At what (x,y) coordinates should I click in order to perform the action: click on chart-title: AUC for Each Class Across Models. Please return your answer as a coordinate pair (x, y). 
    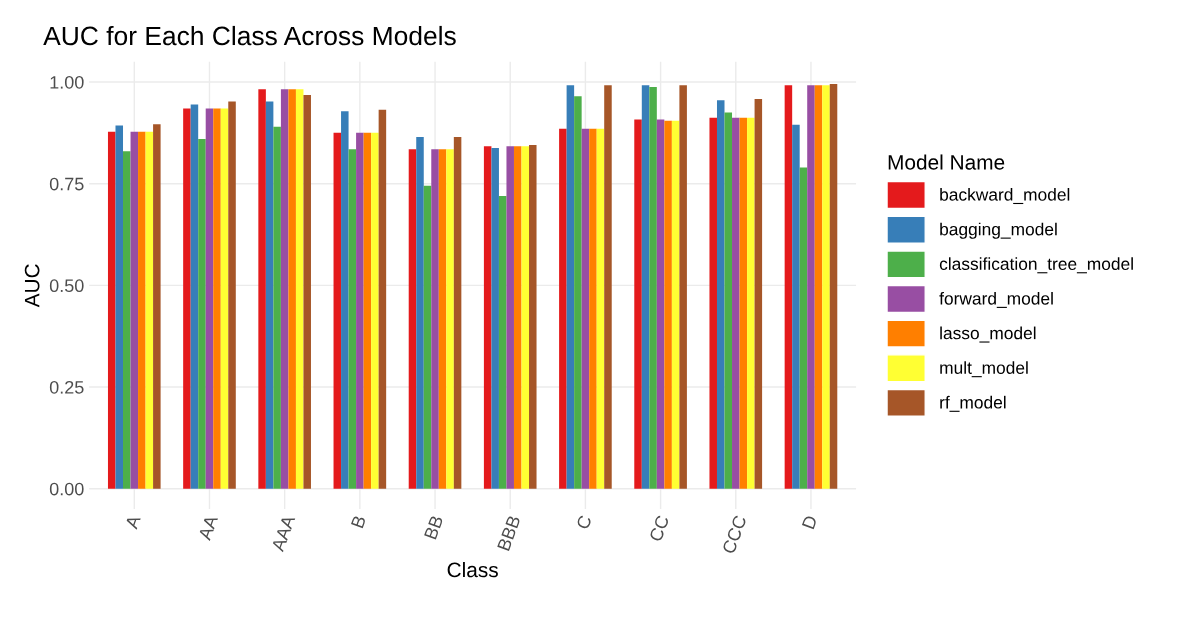
    Looking at the image, I should click on (249, 35).